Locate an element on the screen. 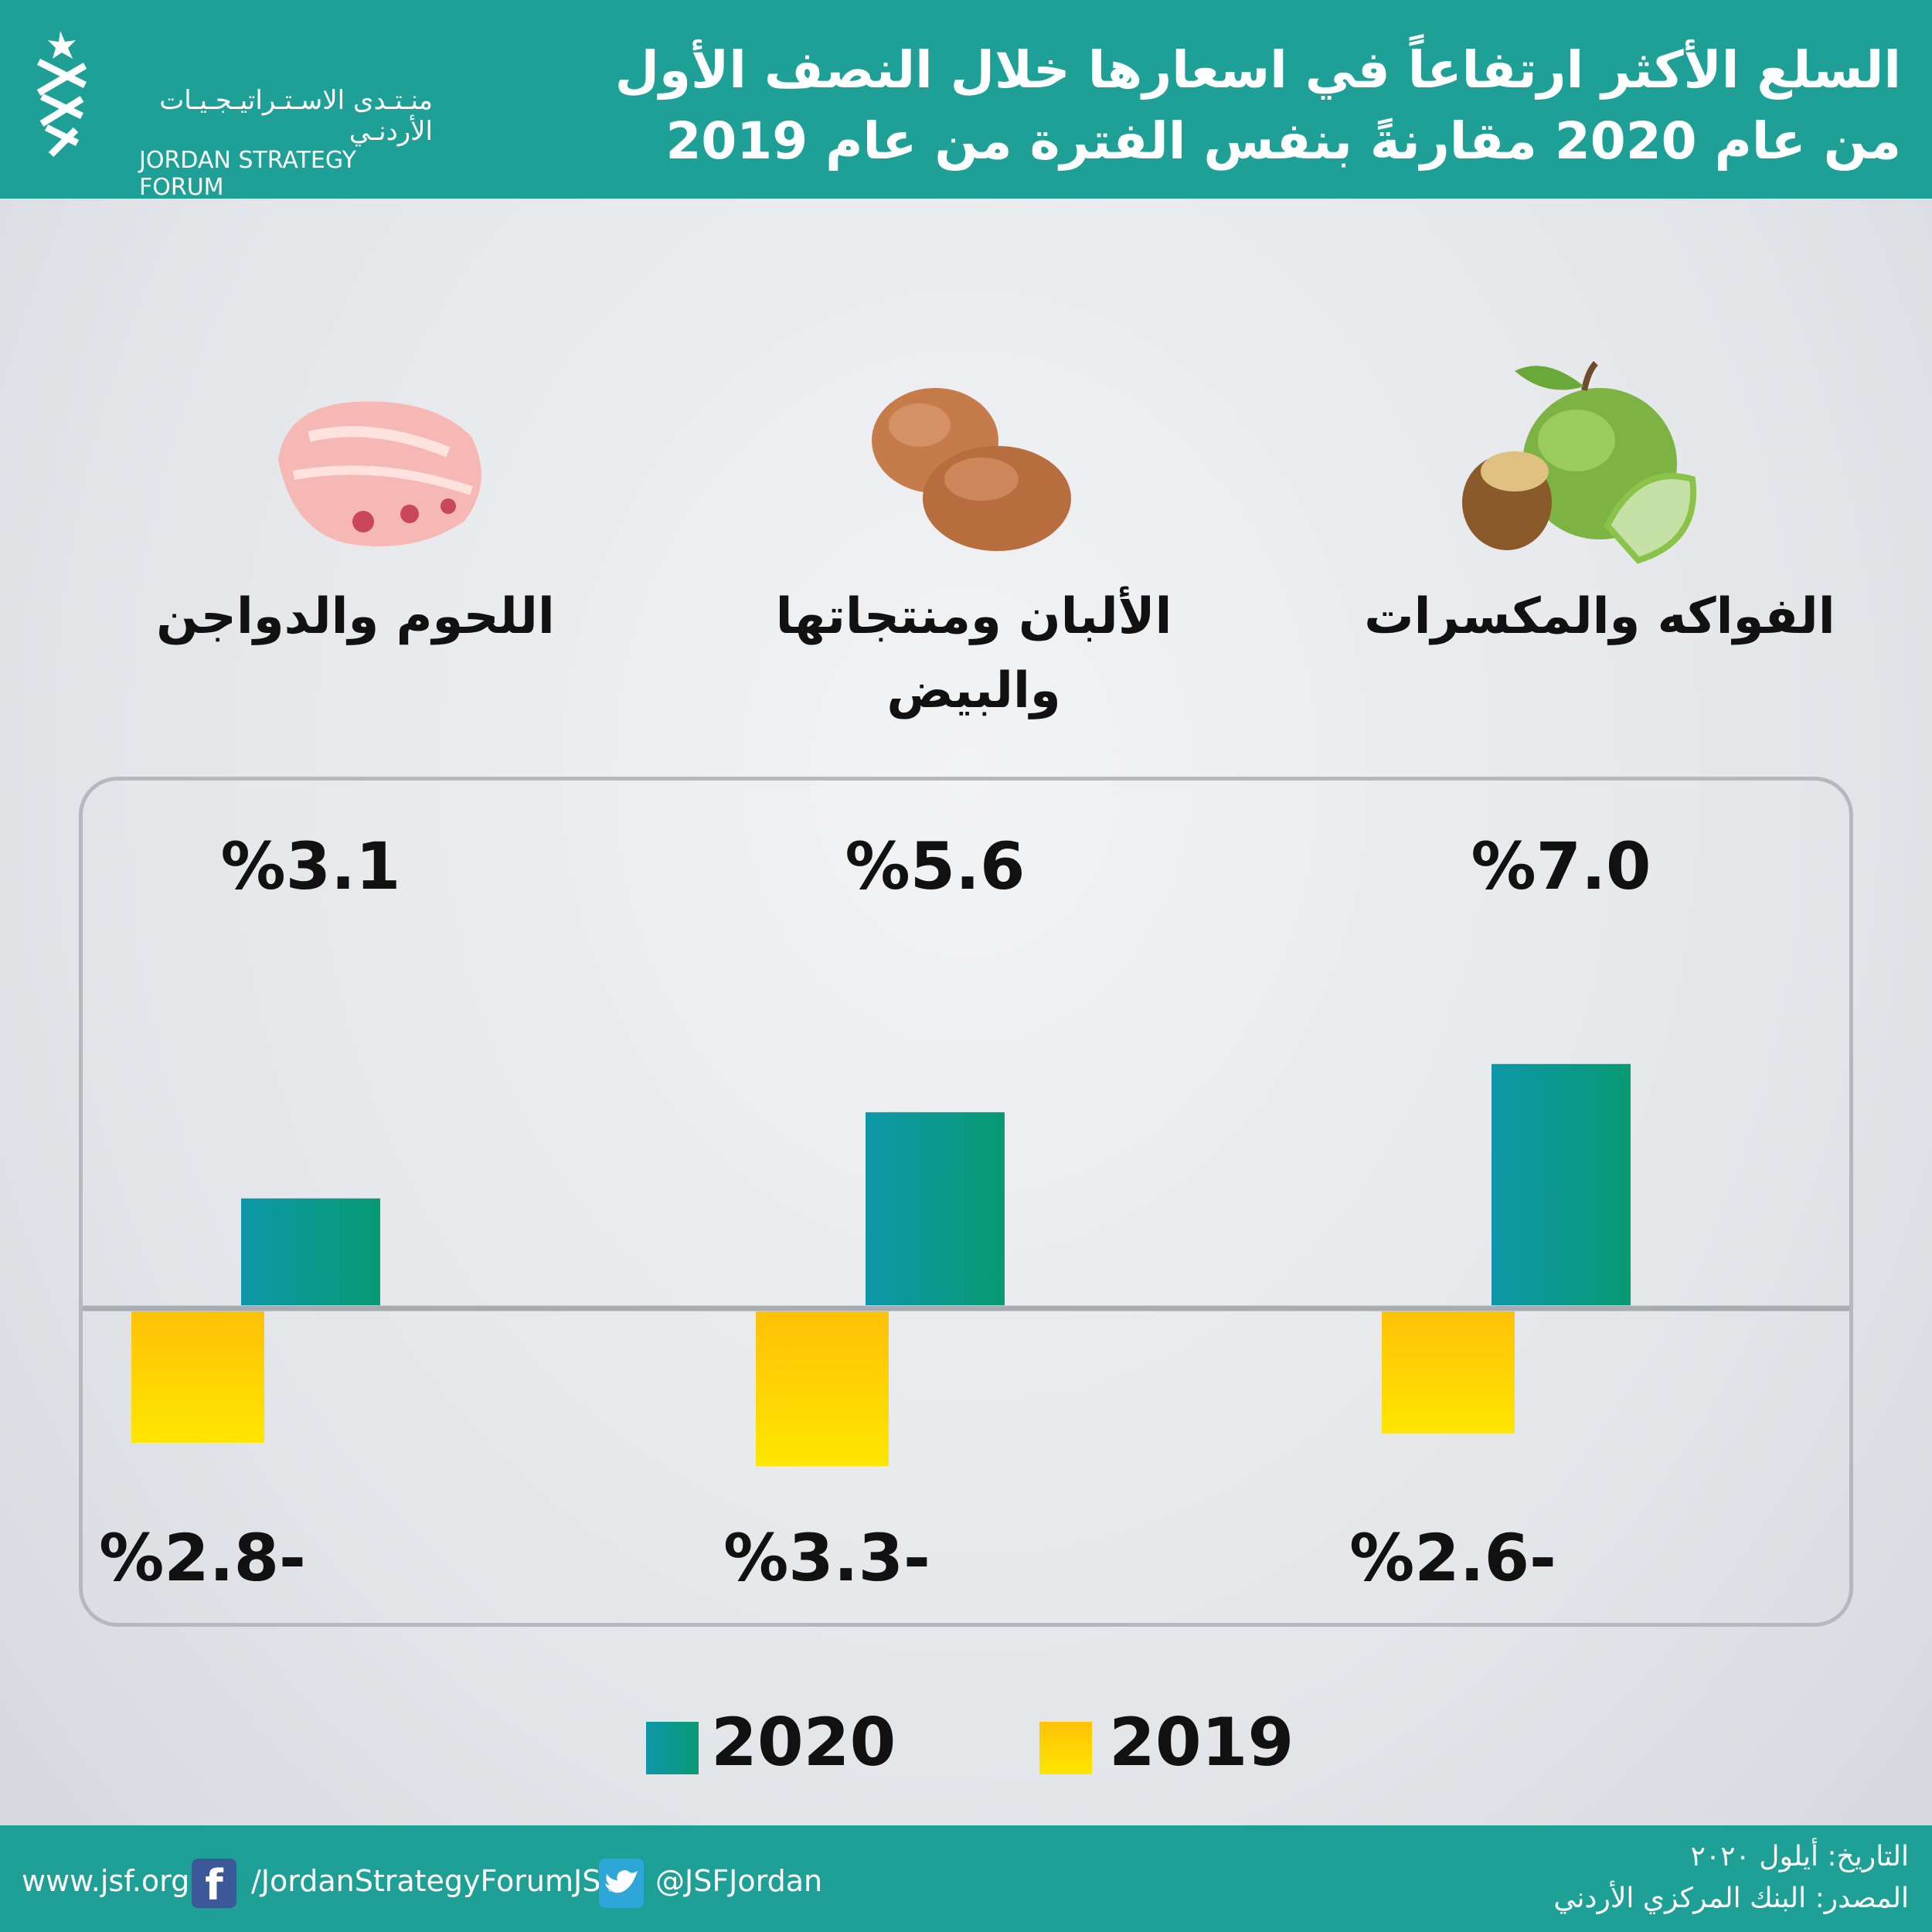 Image resolution: width=1932 pixels, height=1932 pixels. logo-arabic-text: منـتـدى الاسـتـراتيـجـيـات الأردنـي is located at coordinates (296, 116).